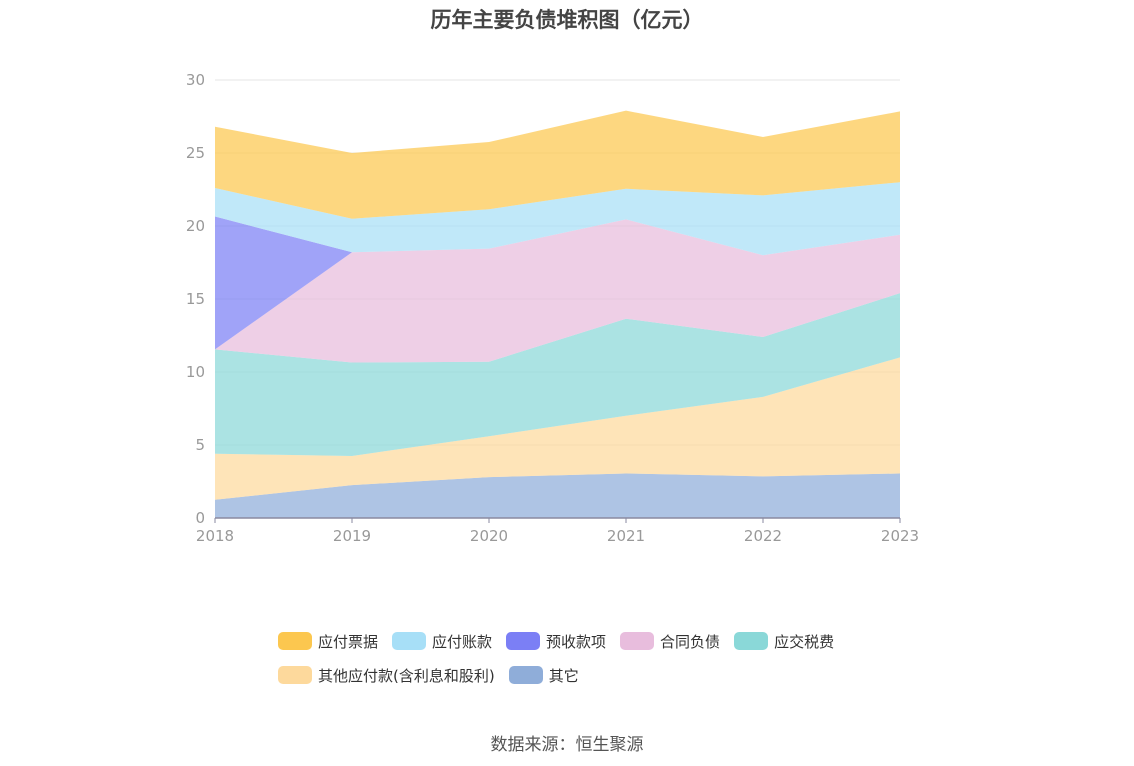 Image resolution: width=1134 pixels, height=766 pixels. What do you see at coordinates (352, 536) in the screenshot?
I see `x-tick-label: 2019` at bounding box center [352, 536].